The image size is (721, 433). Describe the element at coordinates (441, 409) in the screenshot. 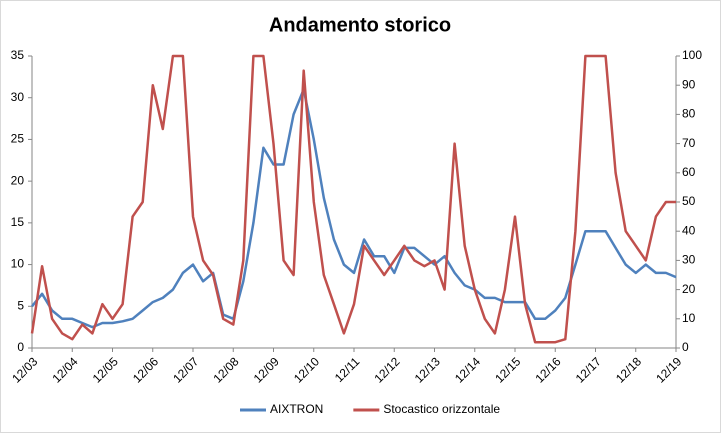

I see `legend-label: Stocastico orizzontale` at that location.